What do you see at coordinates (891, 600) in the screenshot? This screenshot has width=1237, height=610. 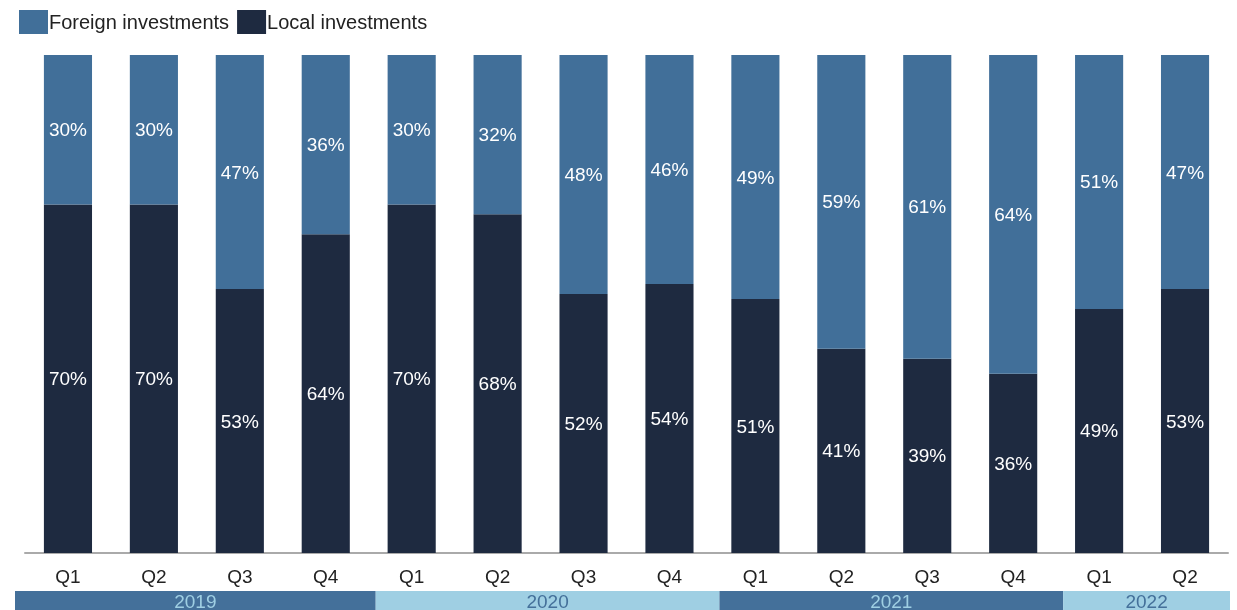 I see `text: 2021` at bounding box center [891, 600].